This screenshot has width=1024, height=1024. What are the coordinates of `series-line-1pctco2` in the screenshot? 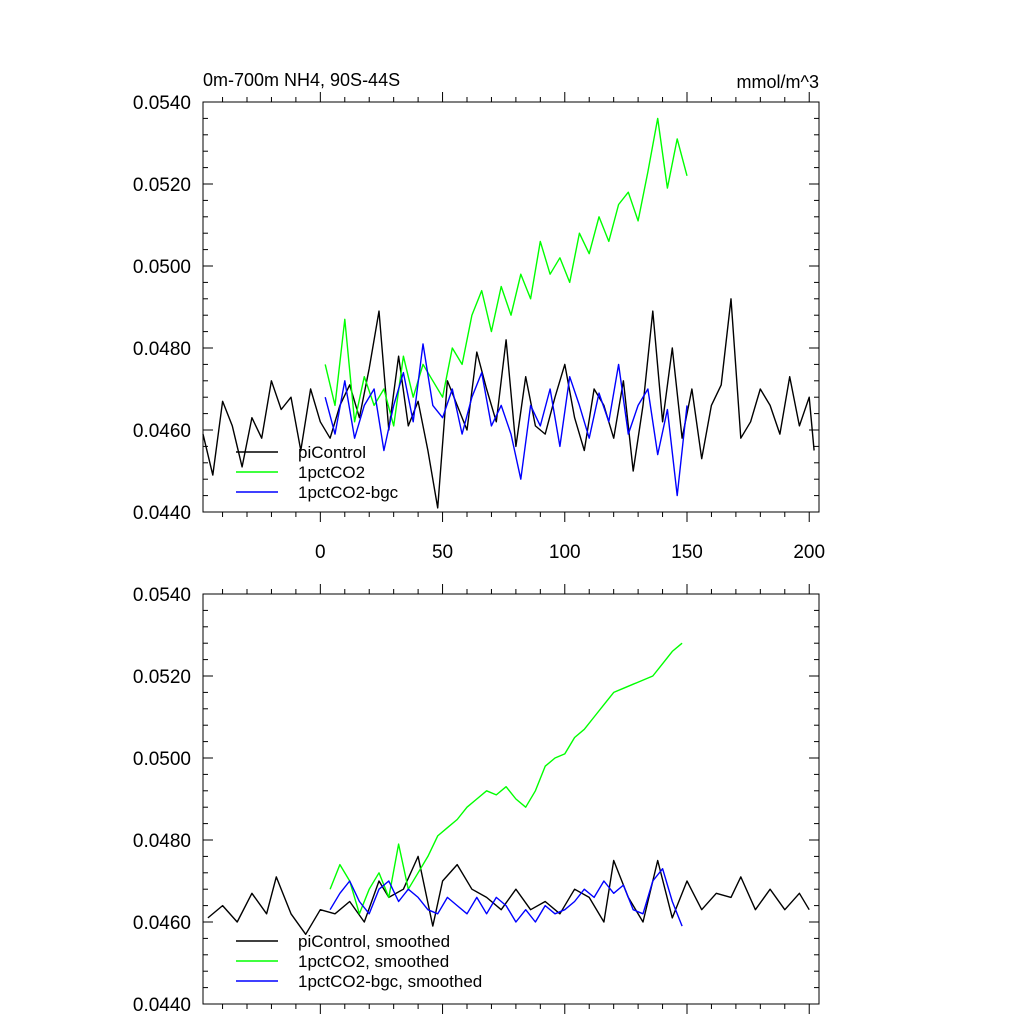 It's located at (506, 272).